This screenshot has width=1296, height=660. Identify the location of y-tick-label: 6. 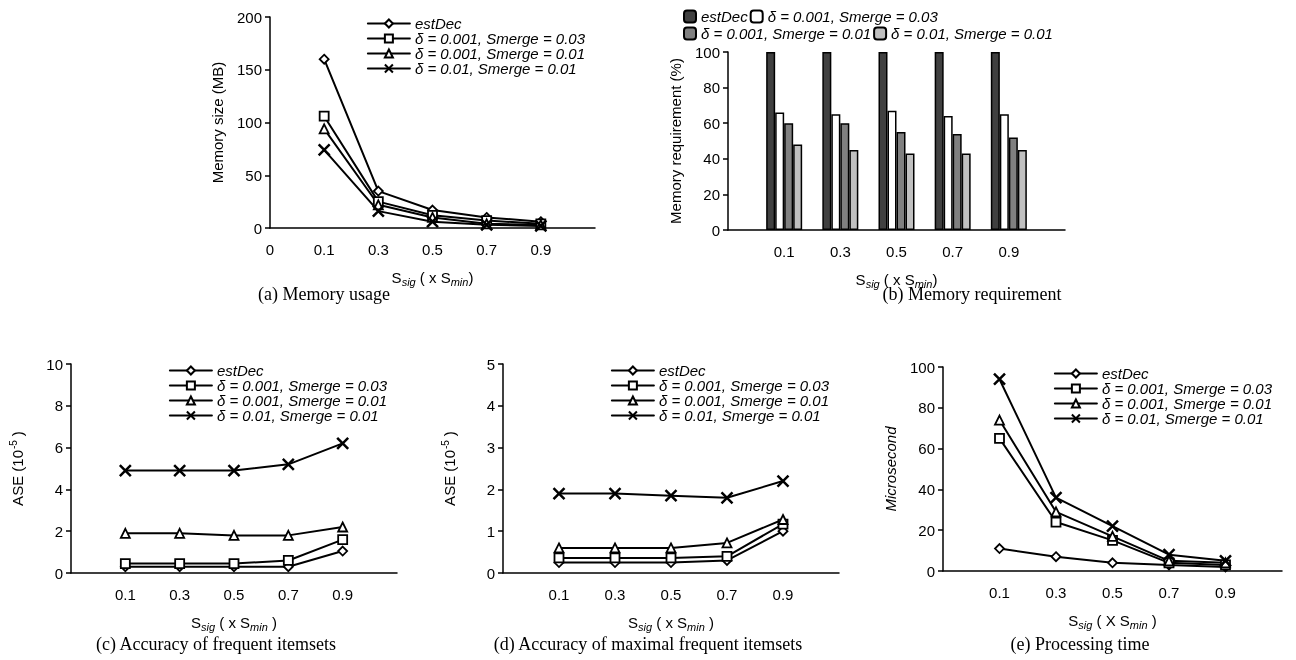
(58, 448).